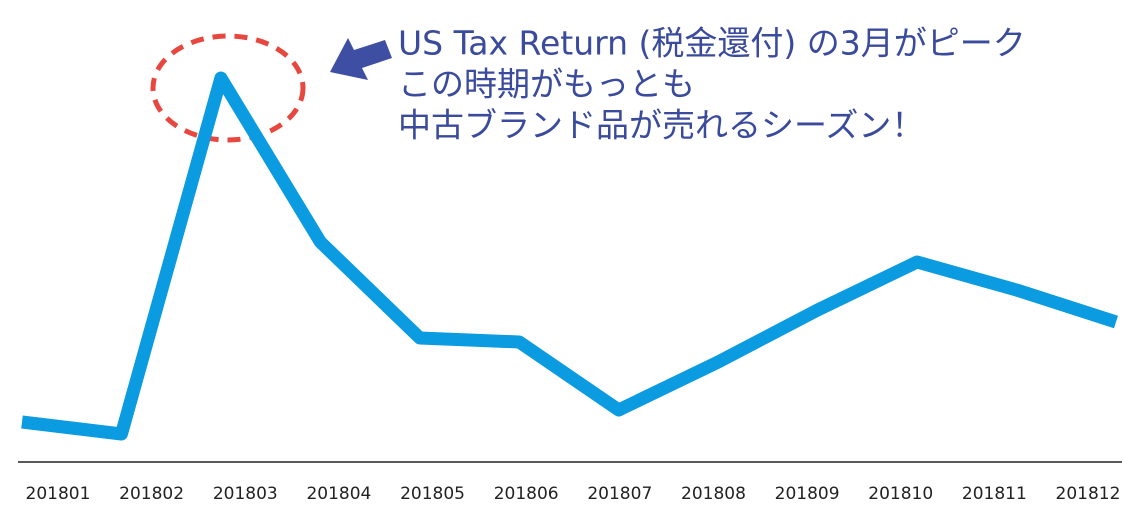 This screenshot has height=519, width=1148. Describe the element at coordinates (228, 88) in the screenshot. I see `highlight-ellipse` at that location.